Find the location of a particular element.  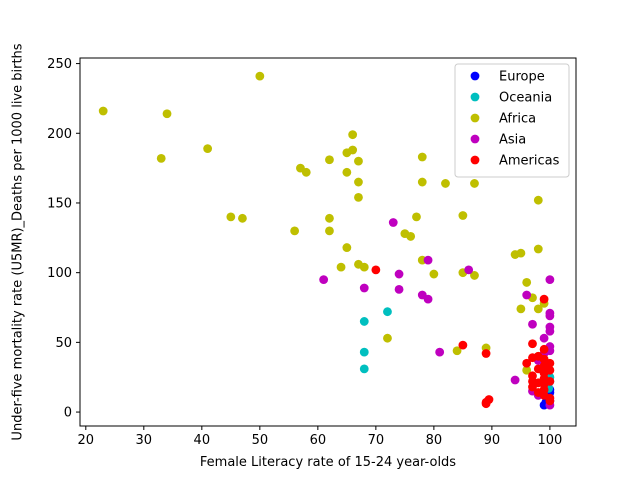

legend-marker-asia is located at coordinates (475, 139).